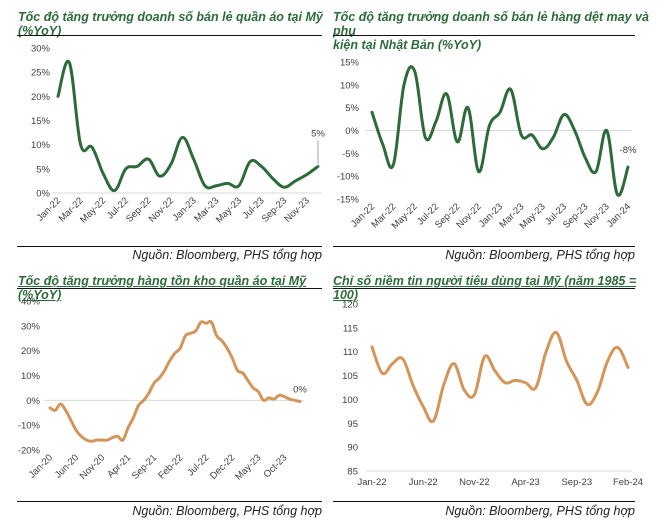 The height and width of the screenshot is (526, 667). What do you see at coordinates (474, 482) in the screenshot?
I see `x-tick-label: Nov-22` at bounding box center [474, 482].